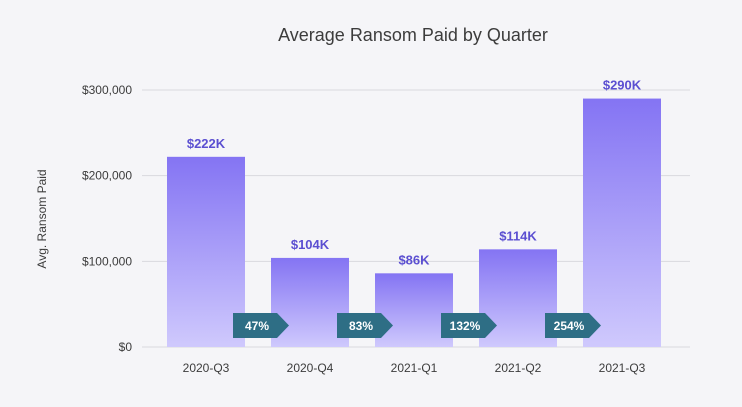 This screenshot has width=742, height=407. I want to click on change-arrows: 47% 83% 132% 254%, so click(417, 325).